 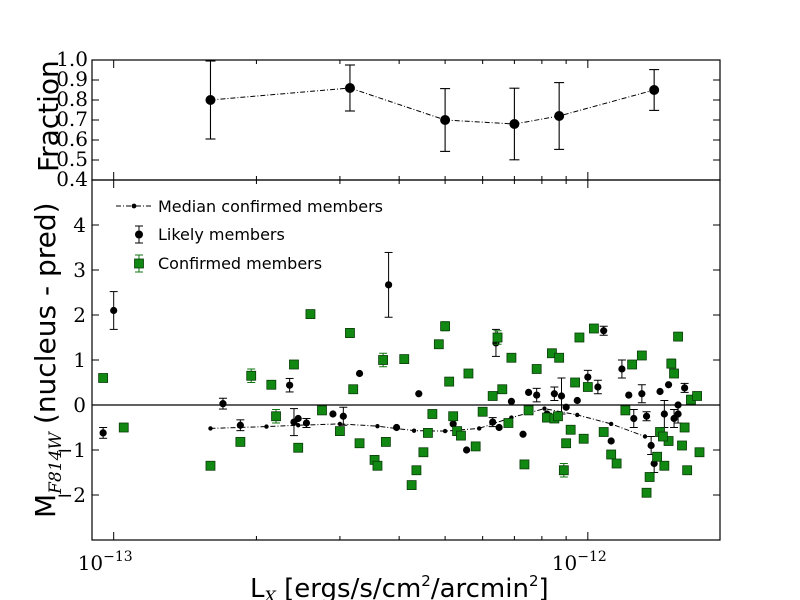 What do you see at coordinates (579, 562) in the screenshot?
I see `x-tick-label: 10−12` at bounding box center [579, 562].